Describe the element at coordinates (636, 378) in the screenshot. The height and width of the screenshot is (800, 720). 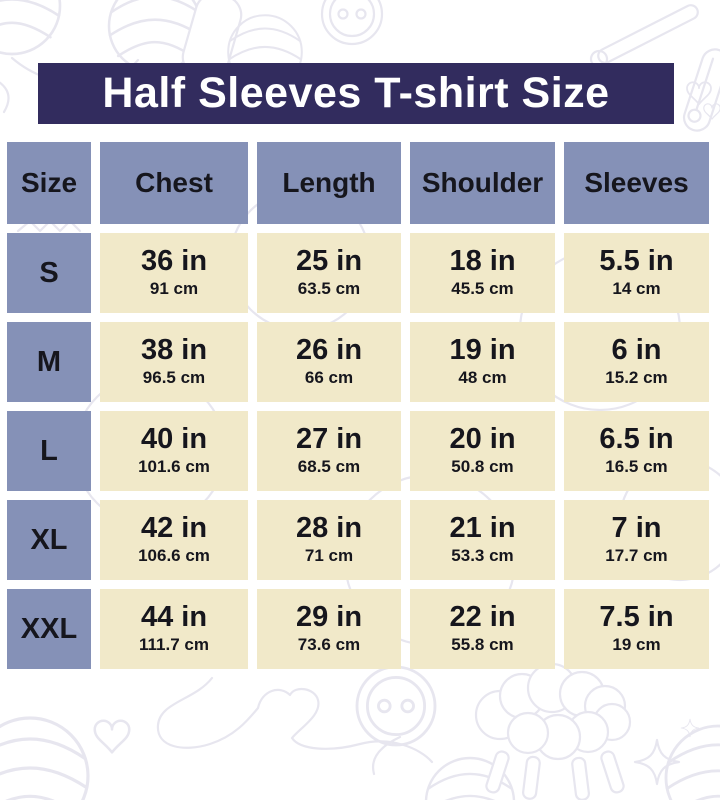
I see `cm-value: 15.2 cm` at that location.